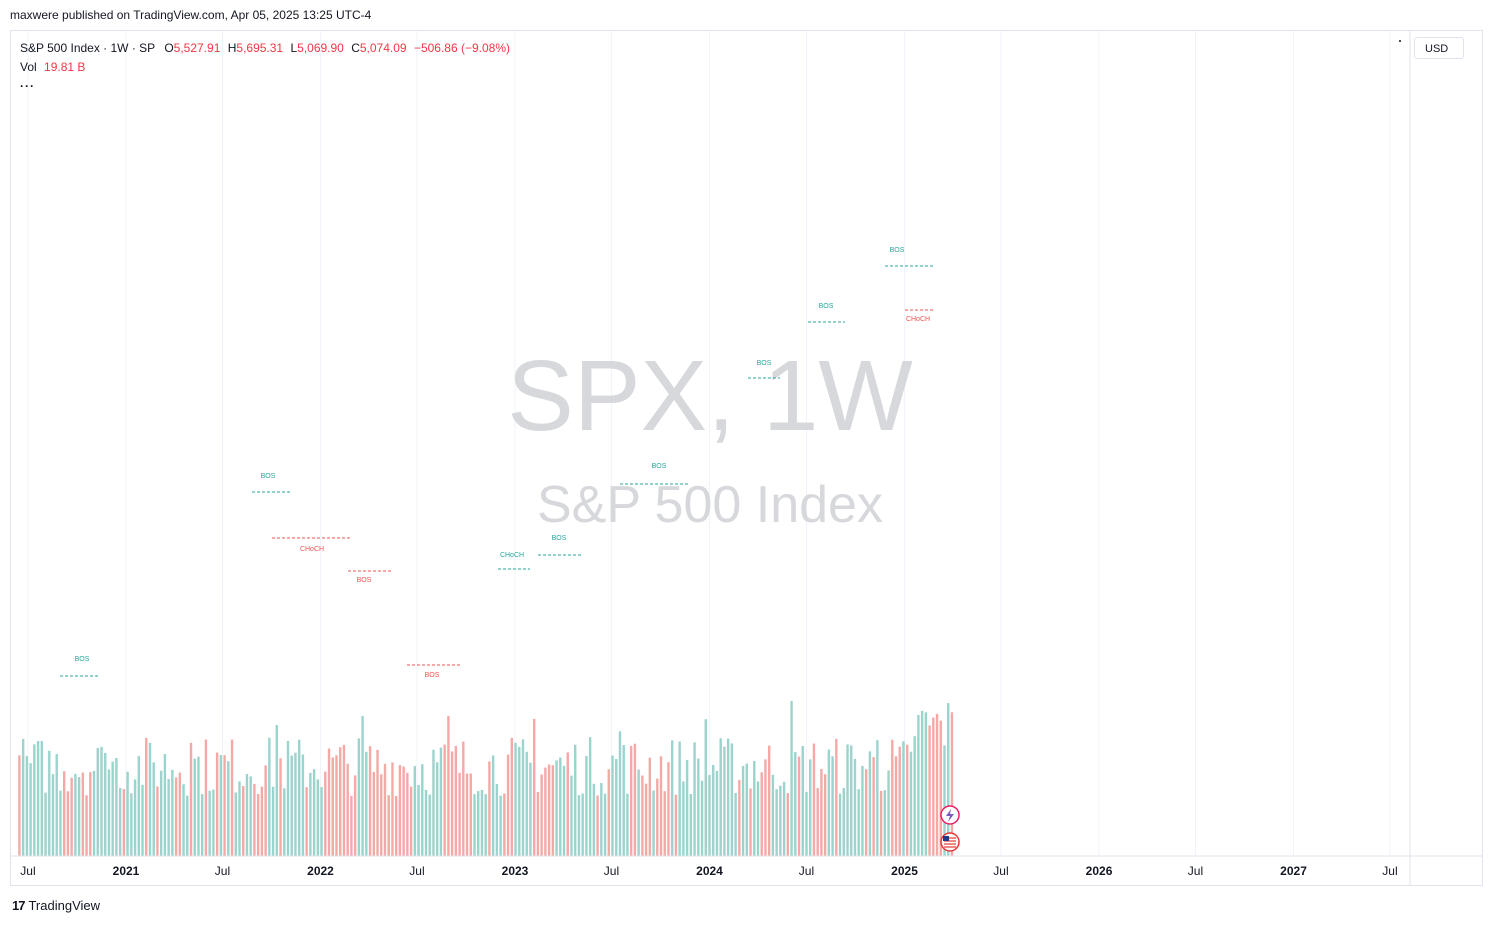 The image size is (1494, 926). Describe the element at coordinates (265, 67) in the screenshot. I see `volume-row: Vol 19.81 B` at that location.